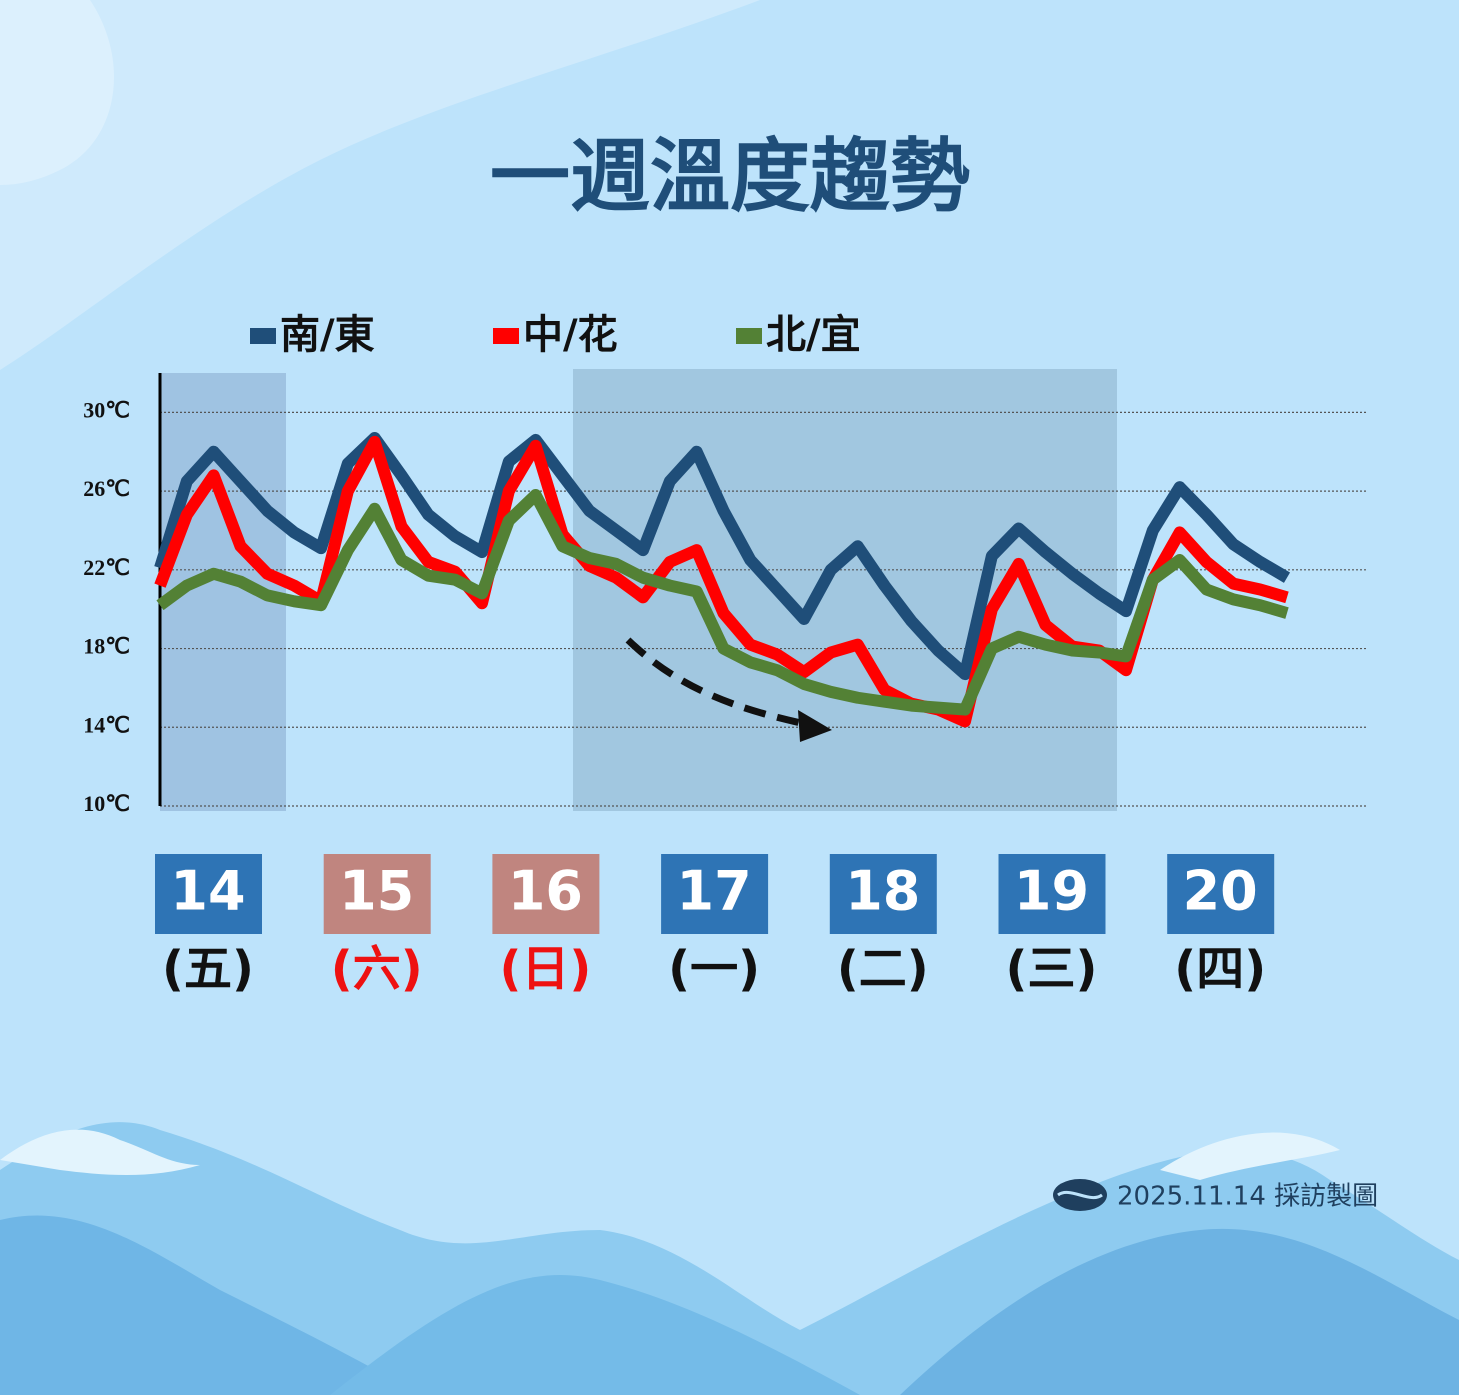  I want to click on legend: 南/東 中/花 北/宜, so click(555, 335).